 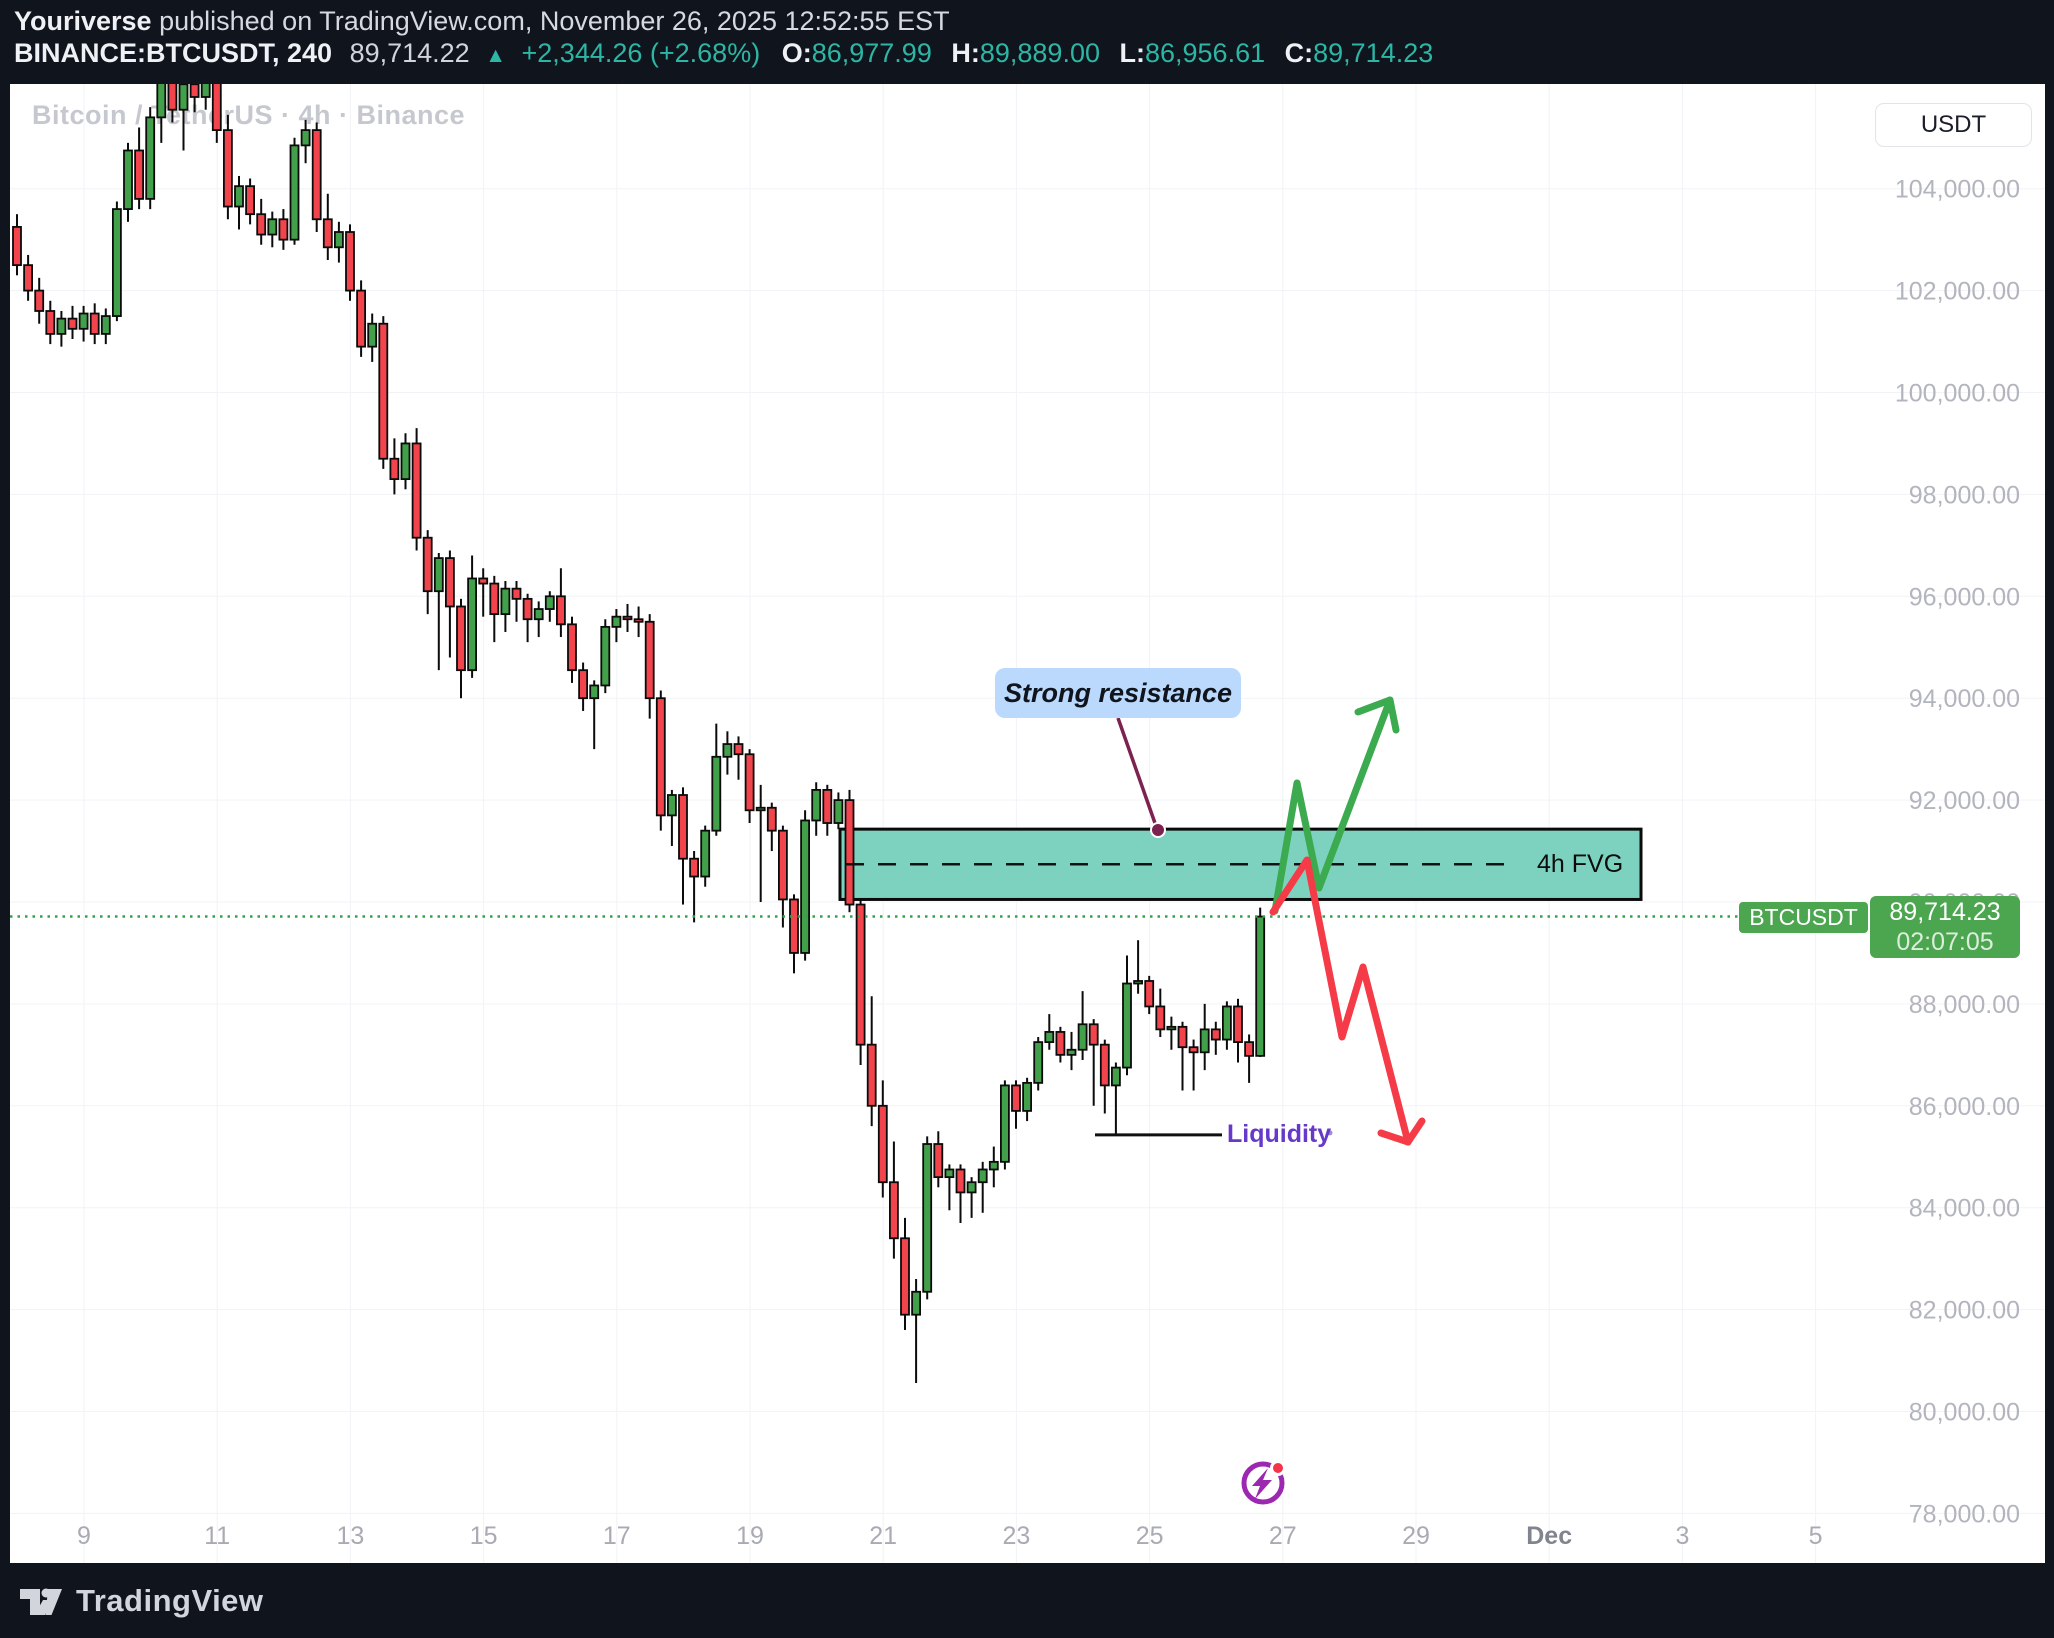 What do you see at coordinates (1330, 1133) in the screenshot?
I see `liquidity-dot` at bounding box center [1330, 1133].